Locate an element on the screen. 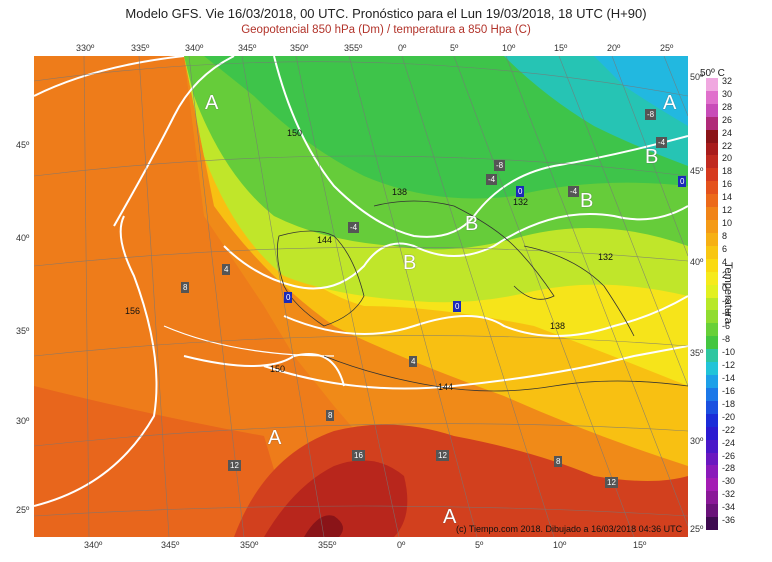  legend-value: 18 is located at coordinates (727, 171).